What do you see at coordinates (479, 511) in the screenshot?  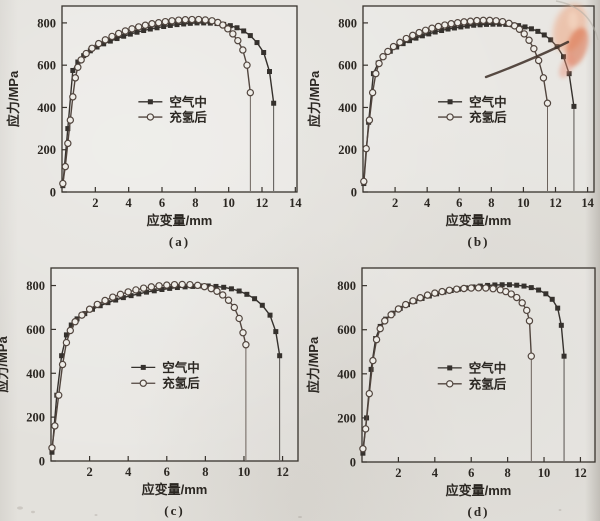 I see `subplot-caption: (d)` at bounding box center [479, 511].